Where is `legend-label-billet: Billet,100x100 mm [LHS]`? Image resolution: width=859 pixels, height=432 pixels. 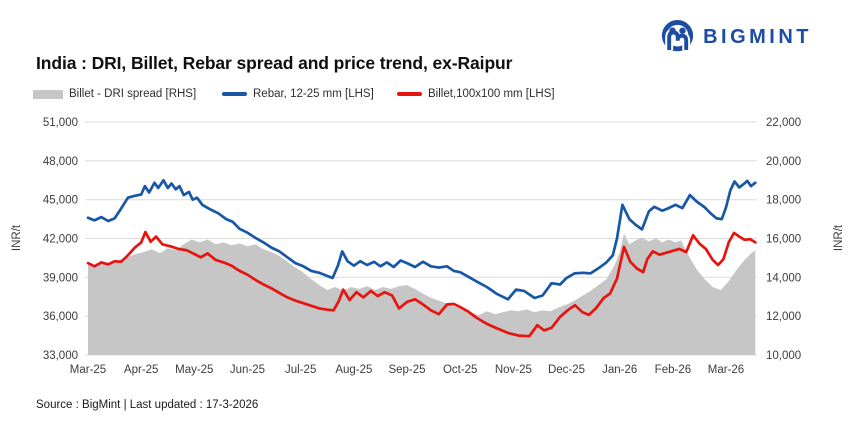 legend-label-billet: Billet,100x100 mm [LHS] is located at coordinates (491, 94).